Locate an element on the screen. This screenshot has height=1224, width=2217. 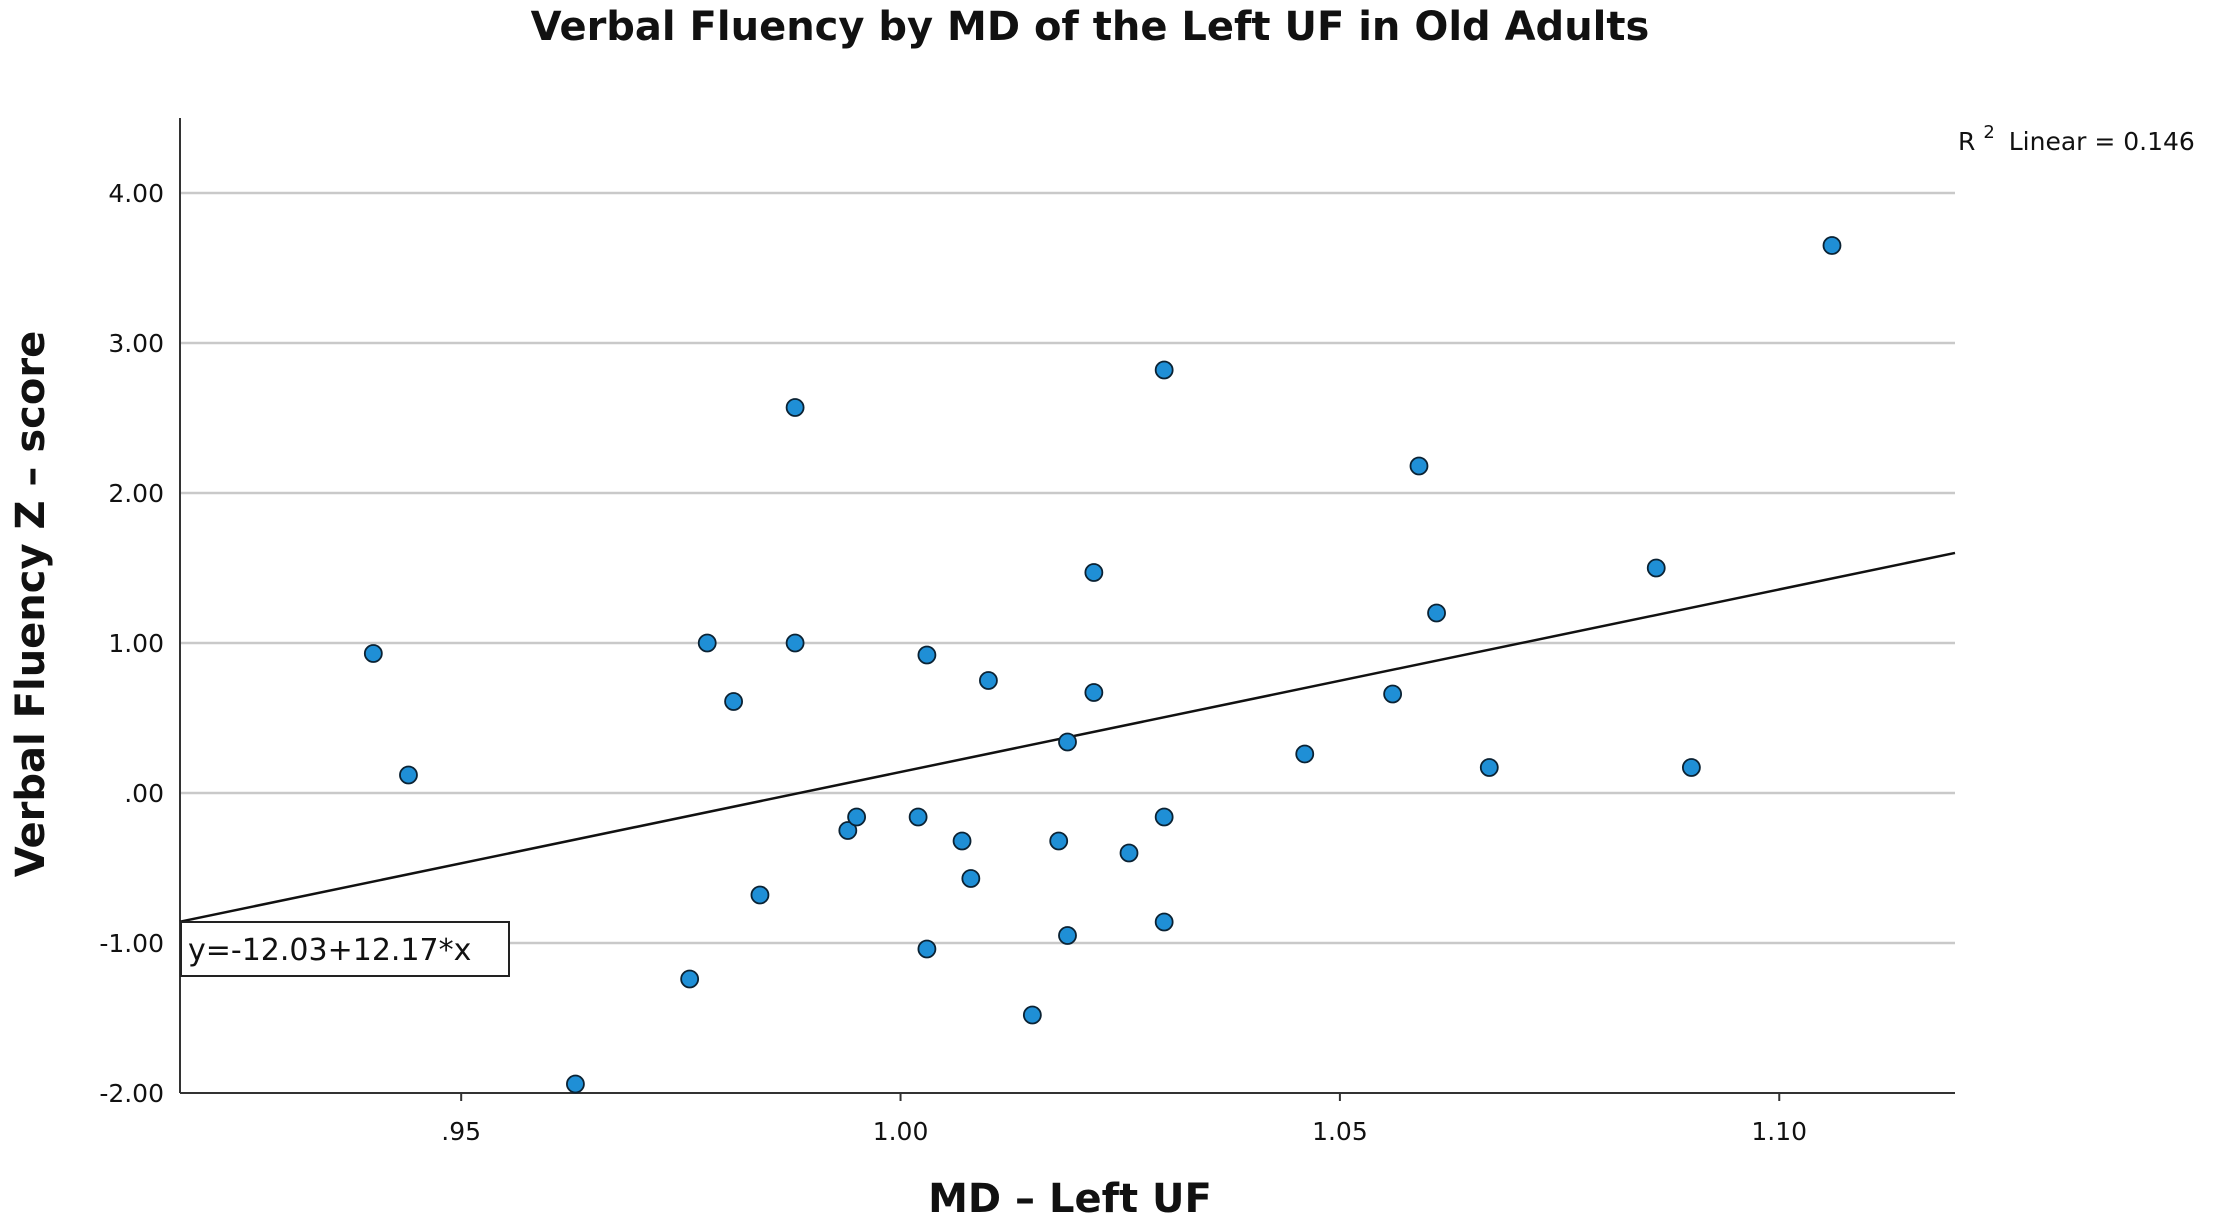
y-axis-label: Verbal Fluency Z – score is located at coordinates (31, 604).